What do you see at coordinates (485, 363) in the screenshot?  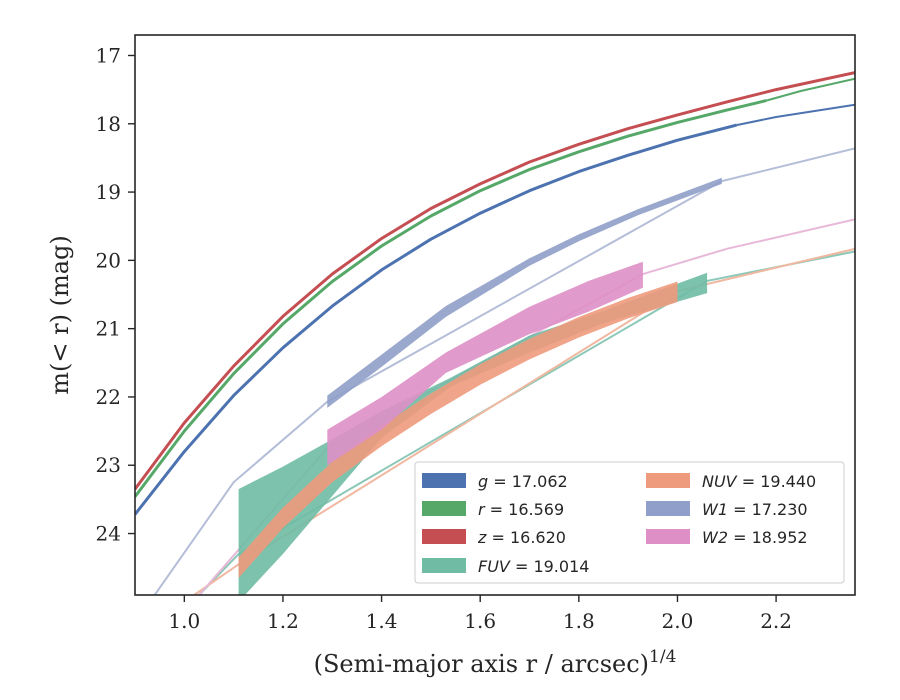 I see `series-w2-band` at bounding box center [485, 363].